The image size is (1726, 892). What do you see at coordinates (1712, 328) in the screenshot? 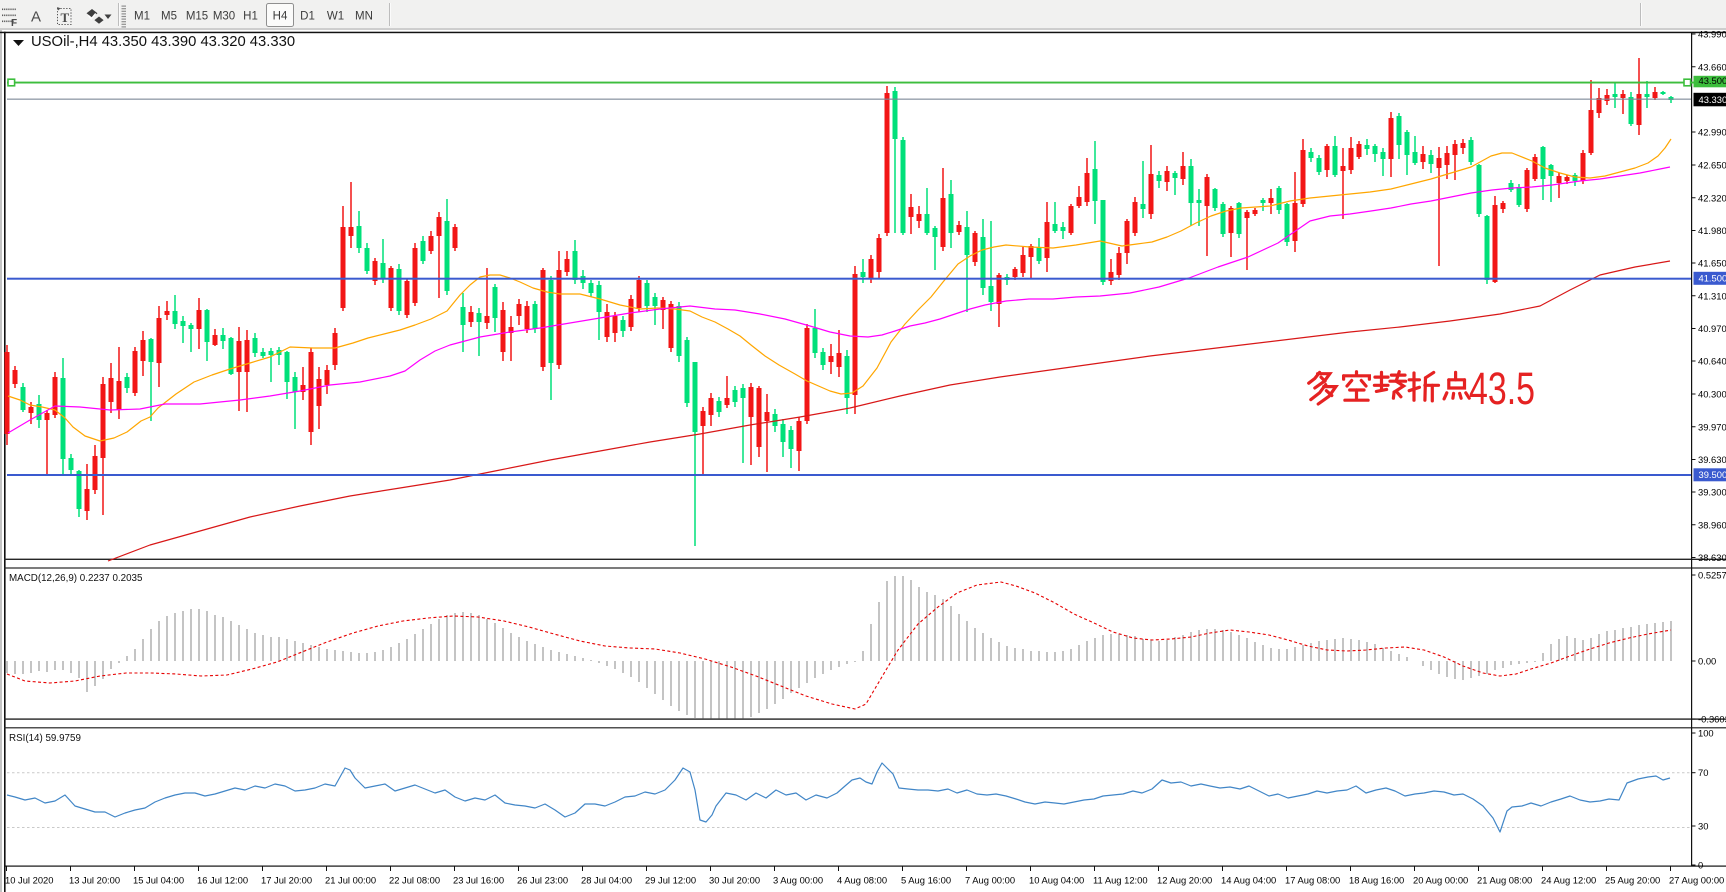
I see `svg-text: 40.970` at bounding box center [1712, 328].